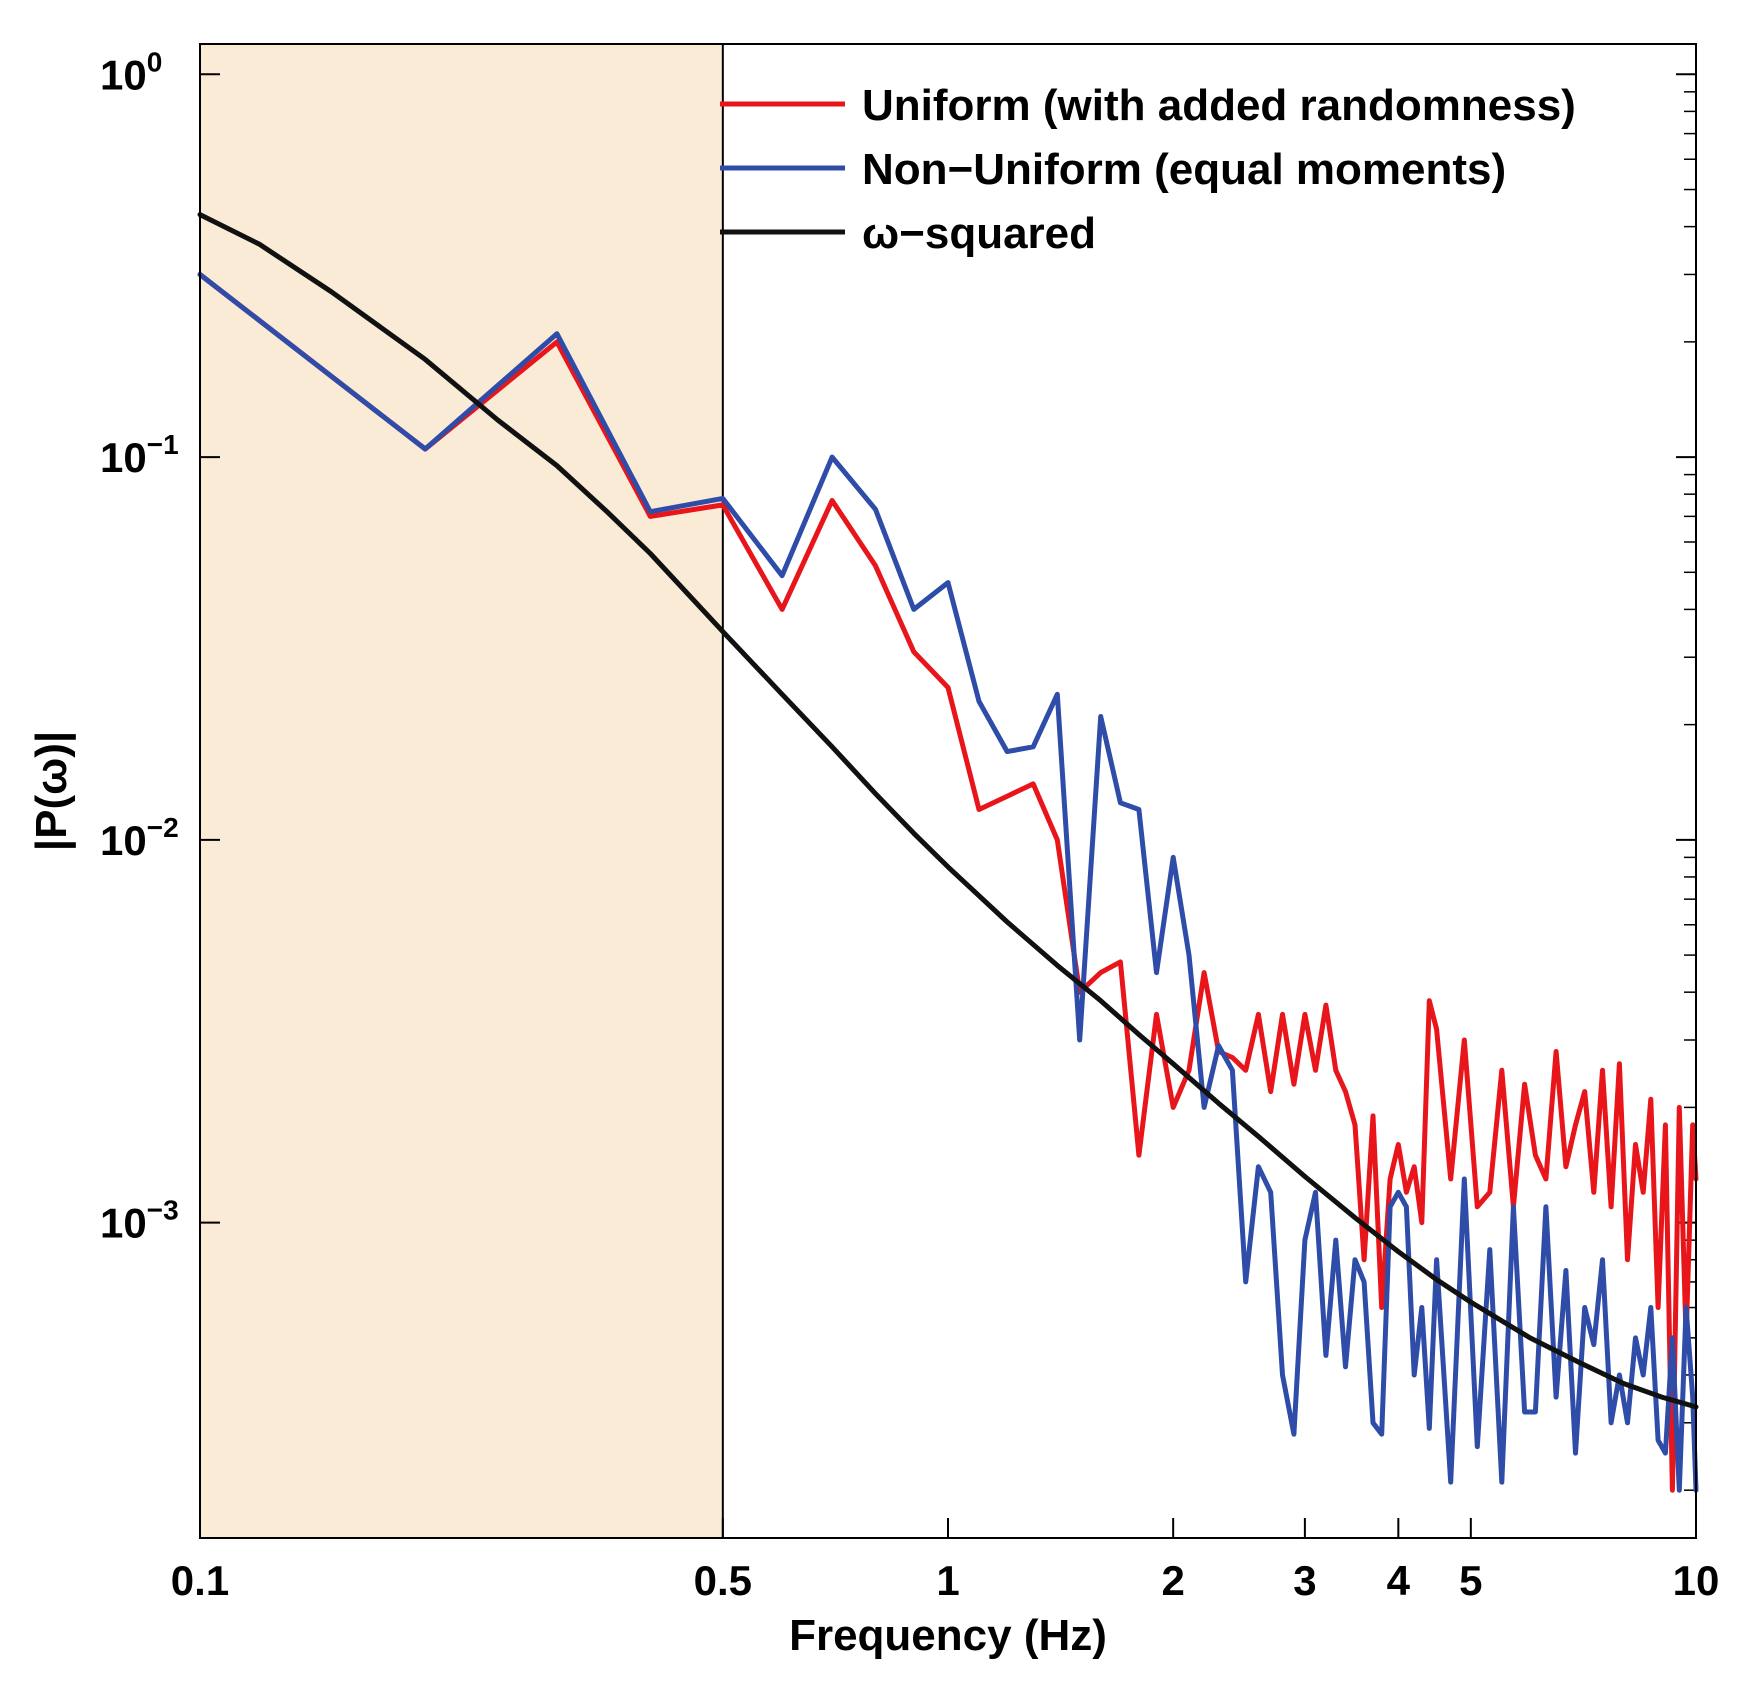 The width and height of the screenshot is (1743, 1689). Describe the element at coordinates (1696, 1580) in the screenshot. I see `x-tick-label: 10` at that location.